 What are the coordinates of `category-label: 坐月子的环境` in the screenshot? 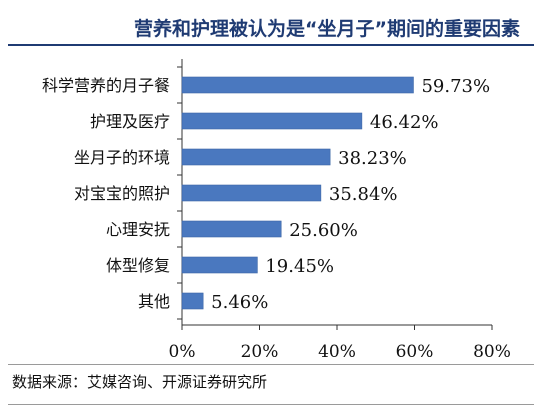 It's located at (122, 157).